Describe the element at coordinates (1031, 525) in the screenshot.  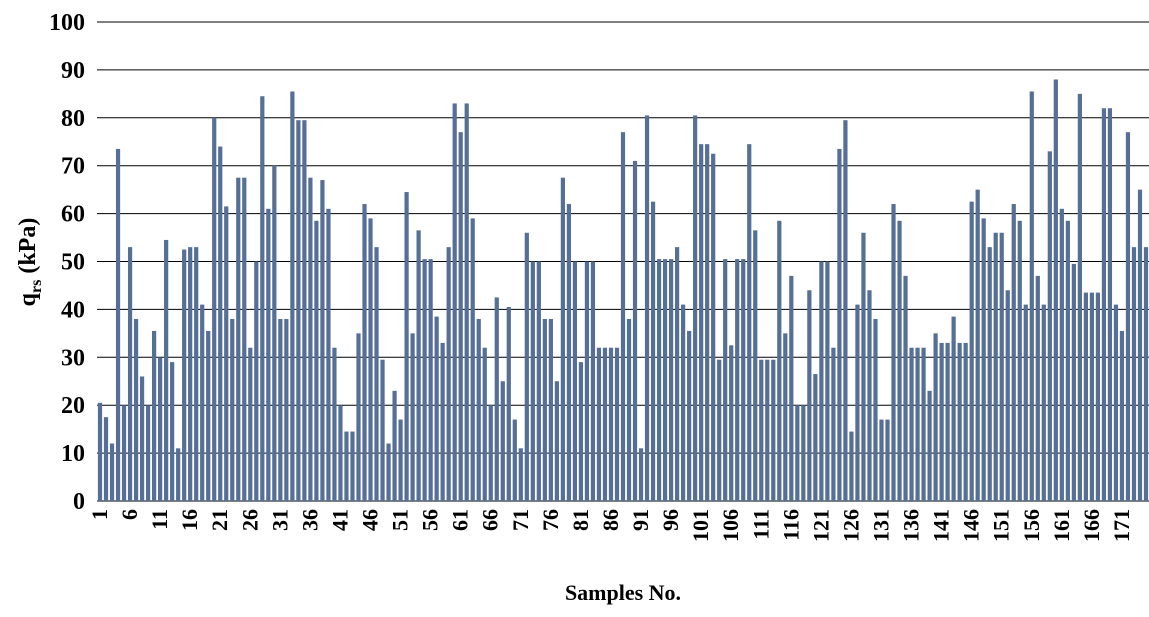
I see `x-tick-label: 156` at that location.